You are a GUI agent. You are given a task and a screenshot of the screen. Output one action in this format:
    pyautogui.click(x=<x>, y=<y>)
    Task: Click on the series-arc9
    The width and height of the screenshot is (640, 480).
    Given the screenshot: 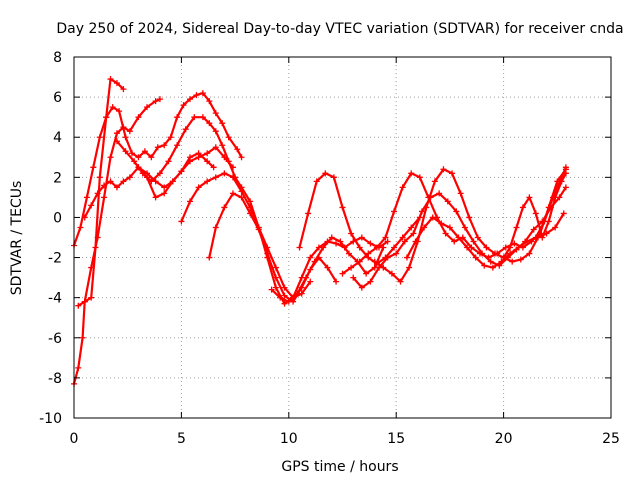 What is the action you would take?
    pyautogui.click(x=327, y=269)
    